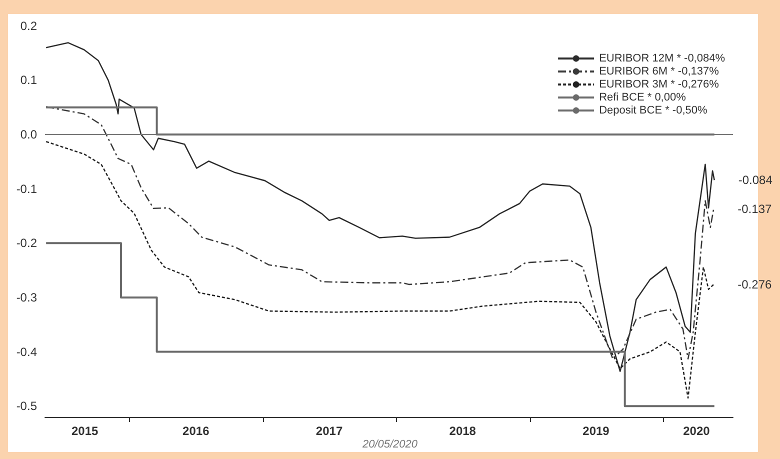  What do you see at coordinates (29, 80) in the screenshot?
I see `y-tick-label: 0.1` at bounding box center [29, 80].